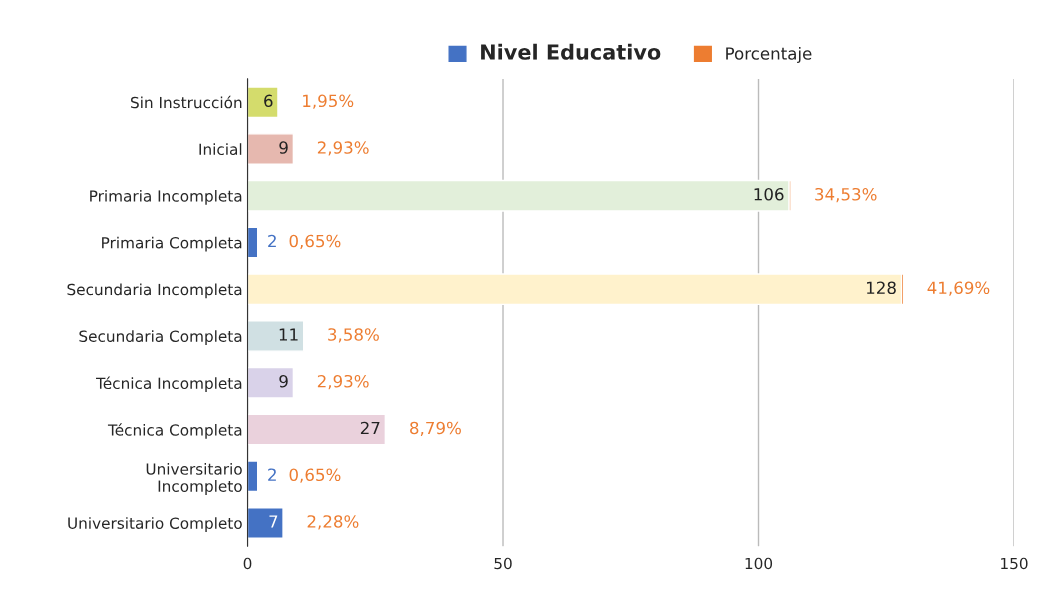  What do you see at coordinates (759, 563) in the screenshot?
I see `x-tick-label: 100` at bounding box center [759, 563].